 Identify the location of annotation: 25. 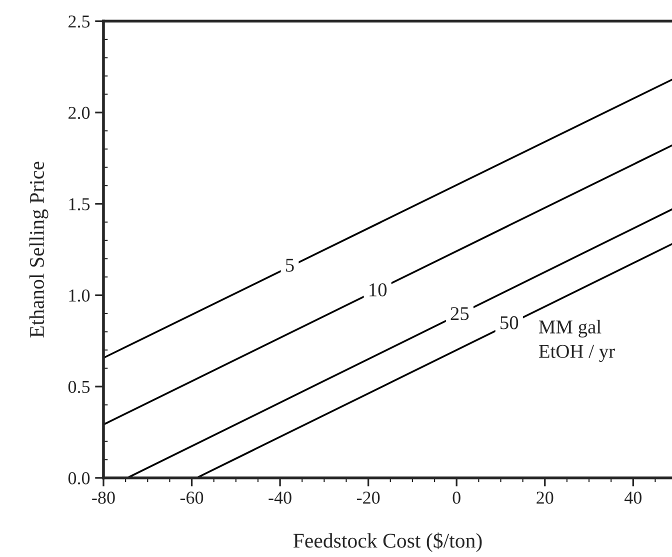
(459, 313).